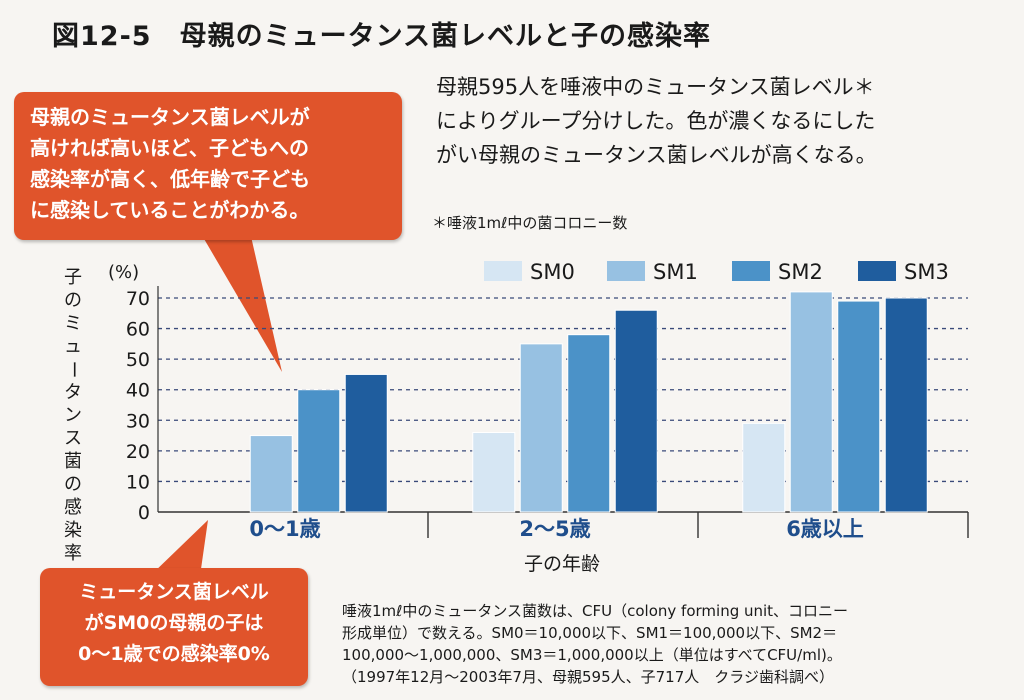 The height and width of the screenshot is (700, 1024). What do you see at coordinates (138, 421) in the screenshot?
I see `y-tick-label: 30` at bounding box center [138, 421].